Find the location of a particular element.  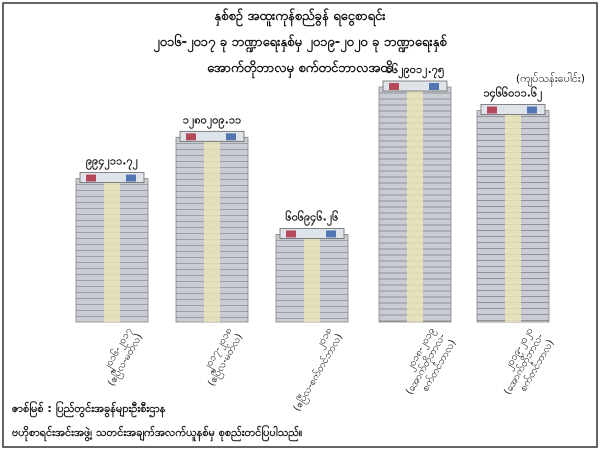

value-label: ၆၀၆၉၄၆.၂၆ is located at coordinates (312, 218).